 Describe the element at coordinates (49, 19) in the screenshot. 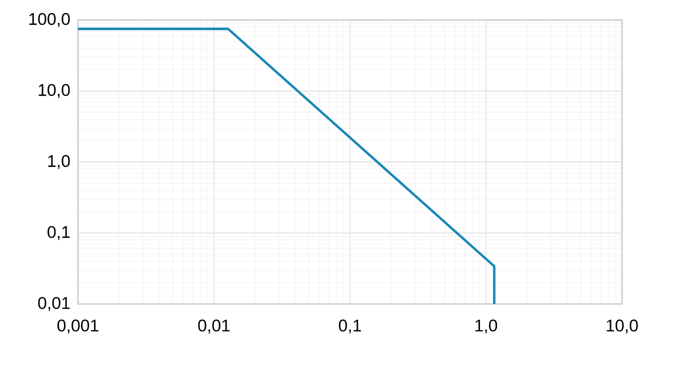

I see `y-tick-label: 100,0` at that location.